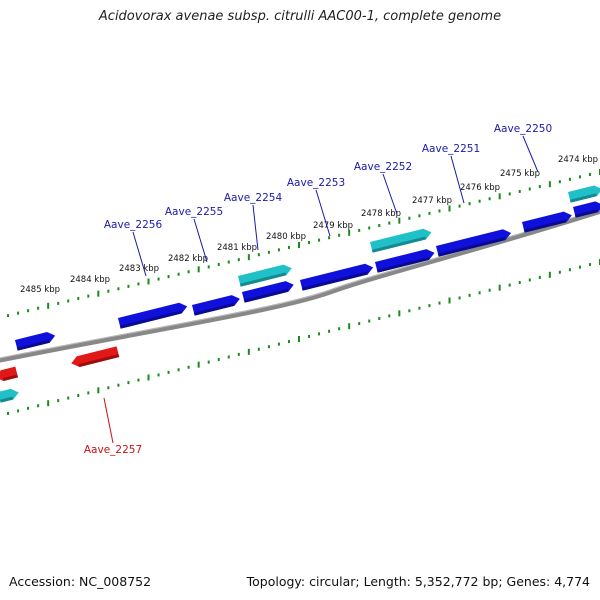 This screenshot has width=600, height=600. I want to click on ruler-tick-label: 2480 kbp, so click(286, 237).